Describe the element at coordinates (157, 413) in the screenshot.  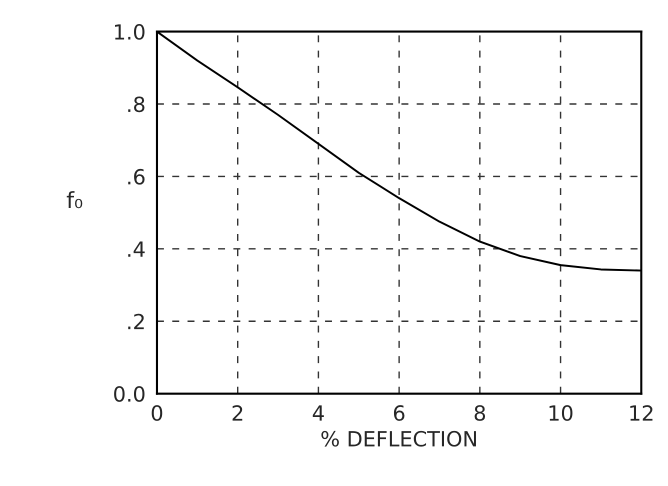
I see `x-tick-label: 0` at that location.